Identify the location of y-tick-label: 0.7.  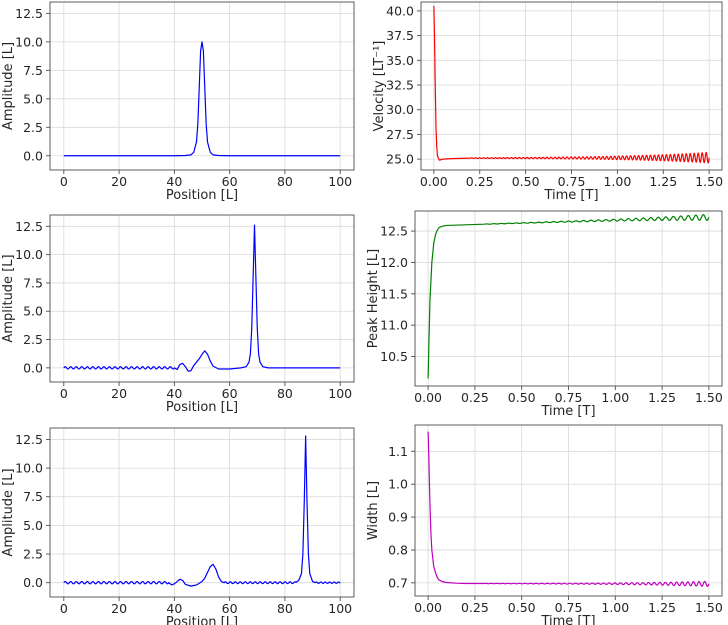
(398, 582).